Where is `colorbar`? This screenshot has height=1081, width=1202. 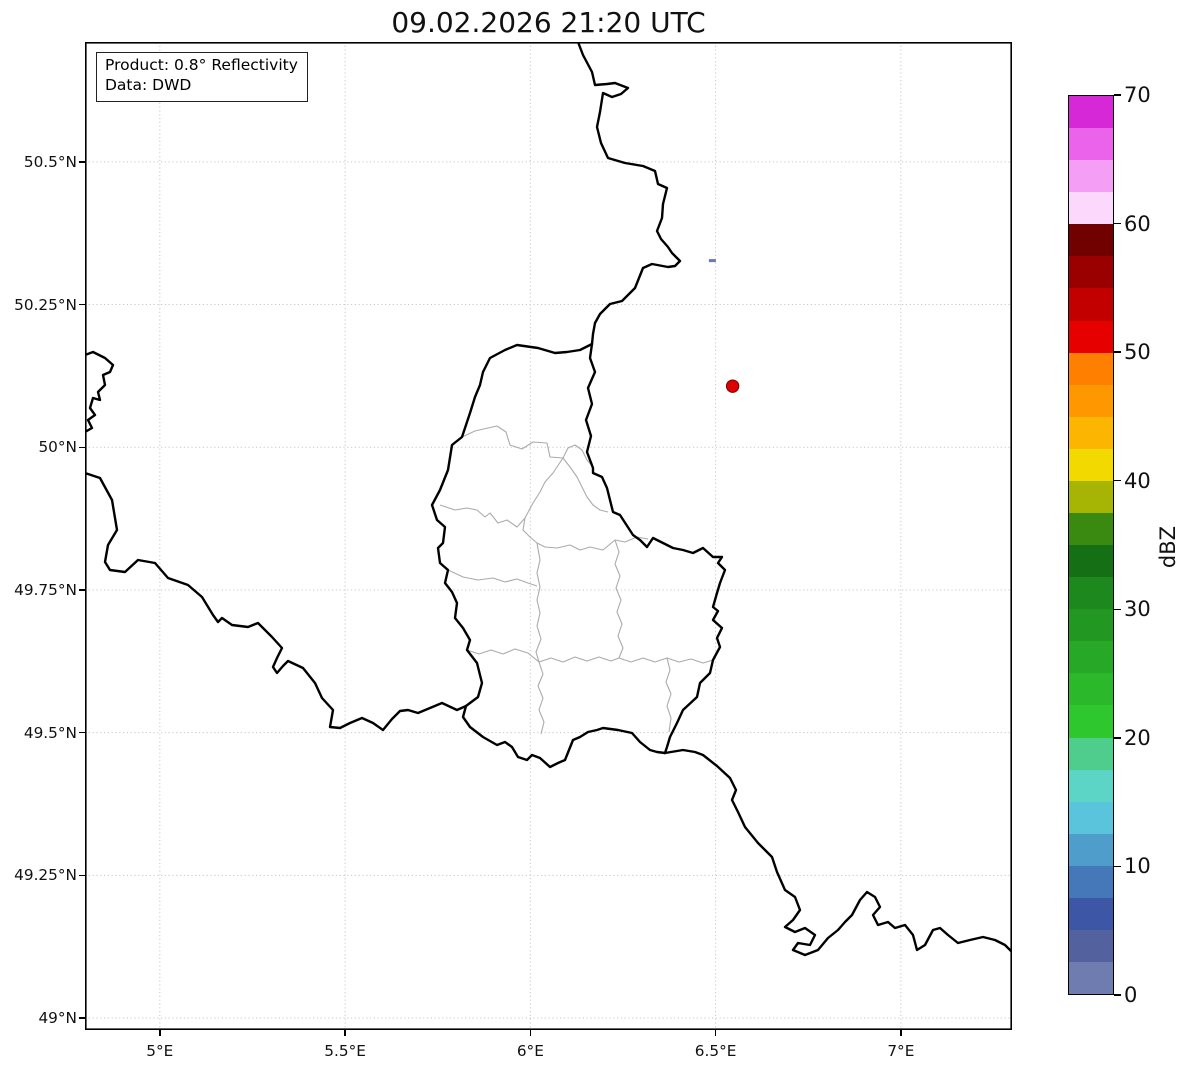
colorbar is located at coordinates (1091, 545).